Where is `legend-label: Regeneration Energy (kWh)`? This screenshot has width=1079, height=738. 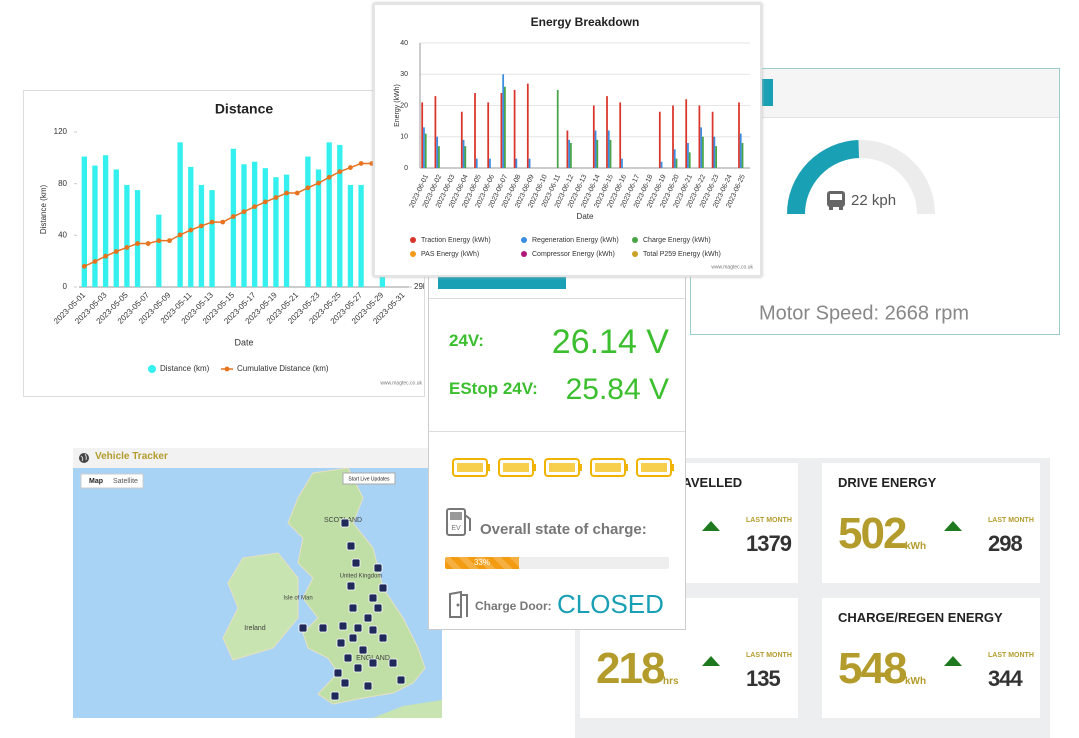 legend-label: Regeneration Energy (kWh) is located at coordinates (575, 240).